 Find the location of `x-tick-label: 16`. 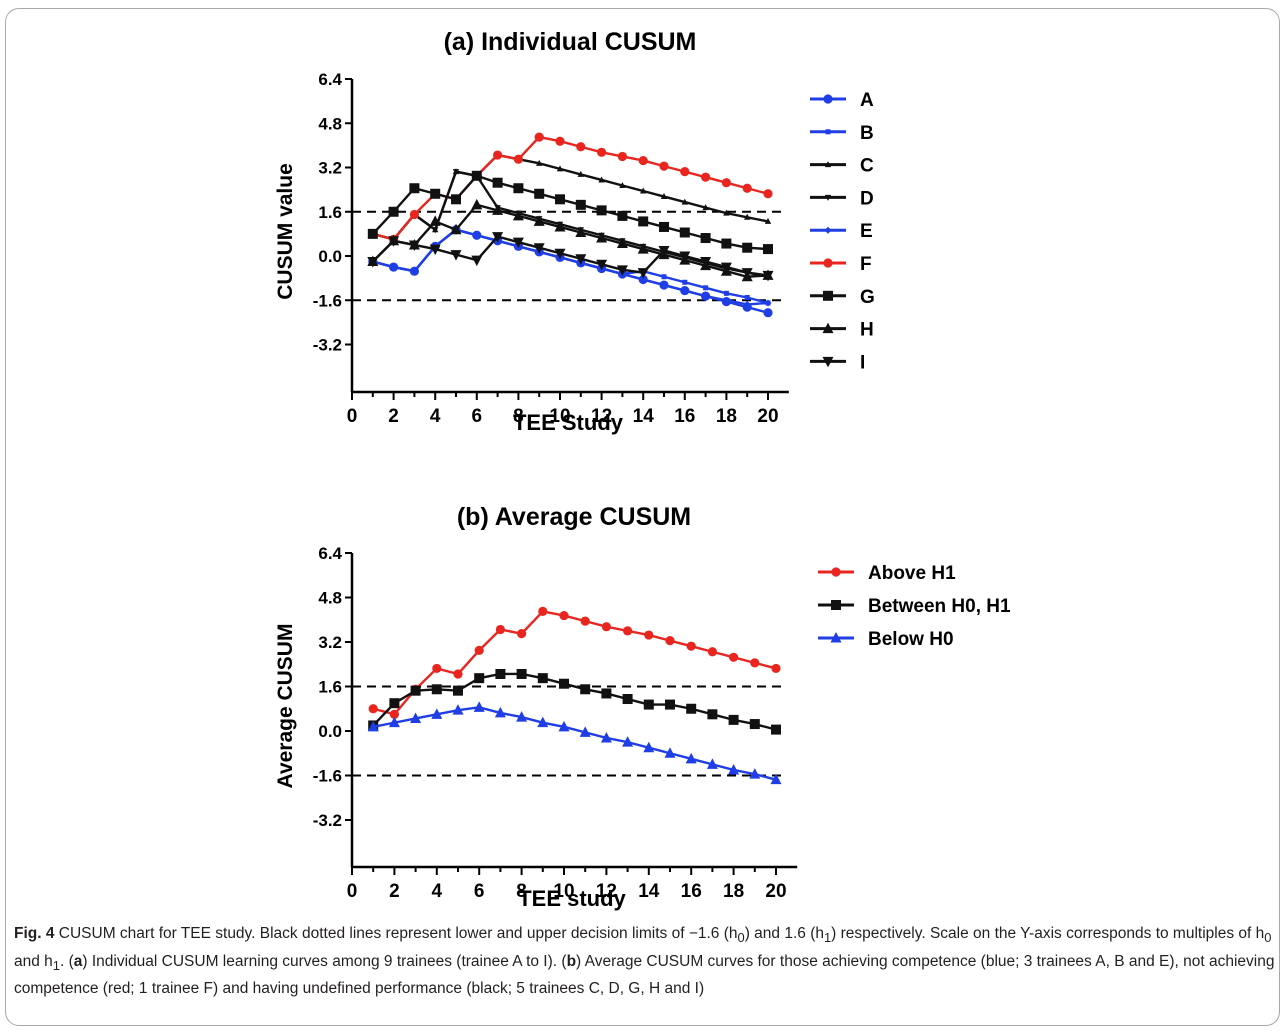

x-tick-label: 16 is located at coordinates (684, 416).